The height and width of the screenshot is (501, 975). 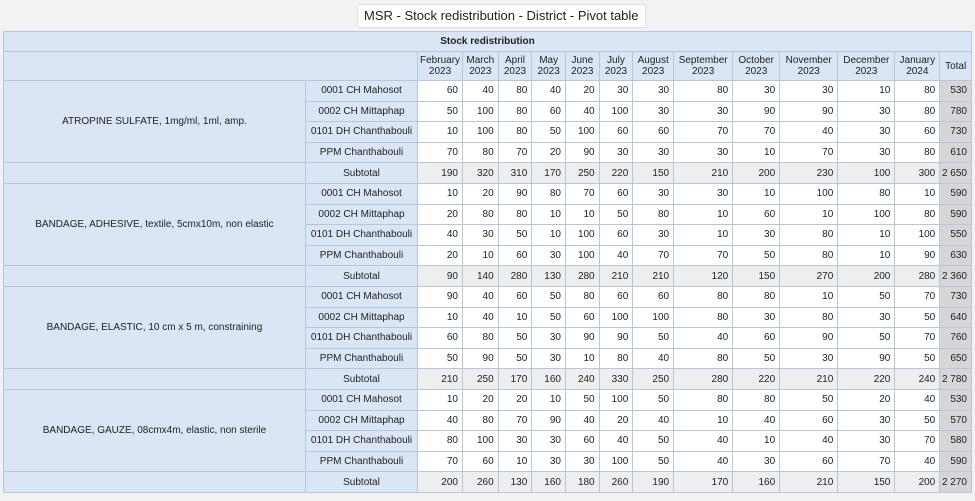 I want to click on subtotal-value-cell: 260, so click(x=480, y=482).